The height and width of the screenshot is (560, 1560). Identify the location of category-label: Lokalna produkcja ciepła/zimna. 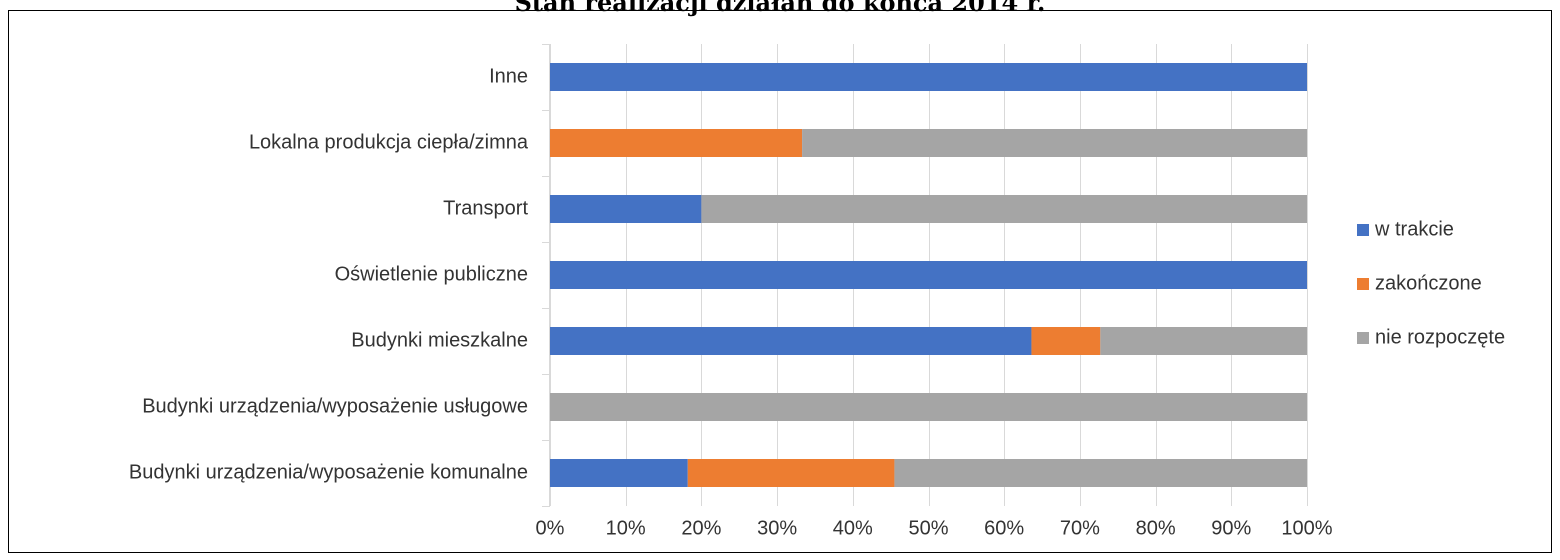
(389, 142).